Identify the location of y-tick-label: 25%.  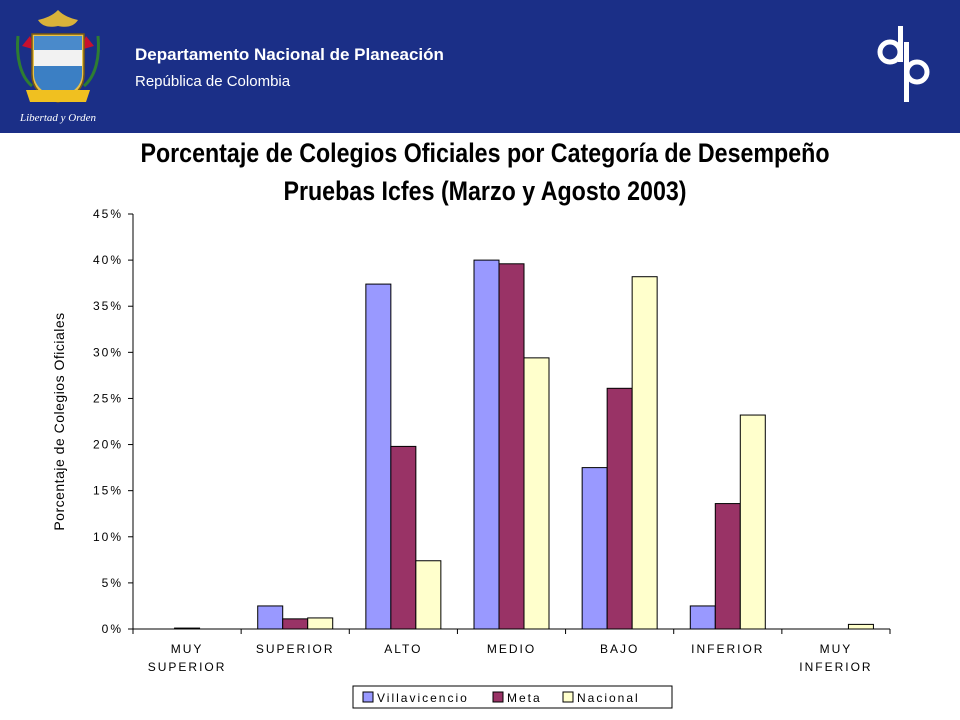
(108, 398).